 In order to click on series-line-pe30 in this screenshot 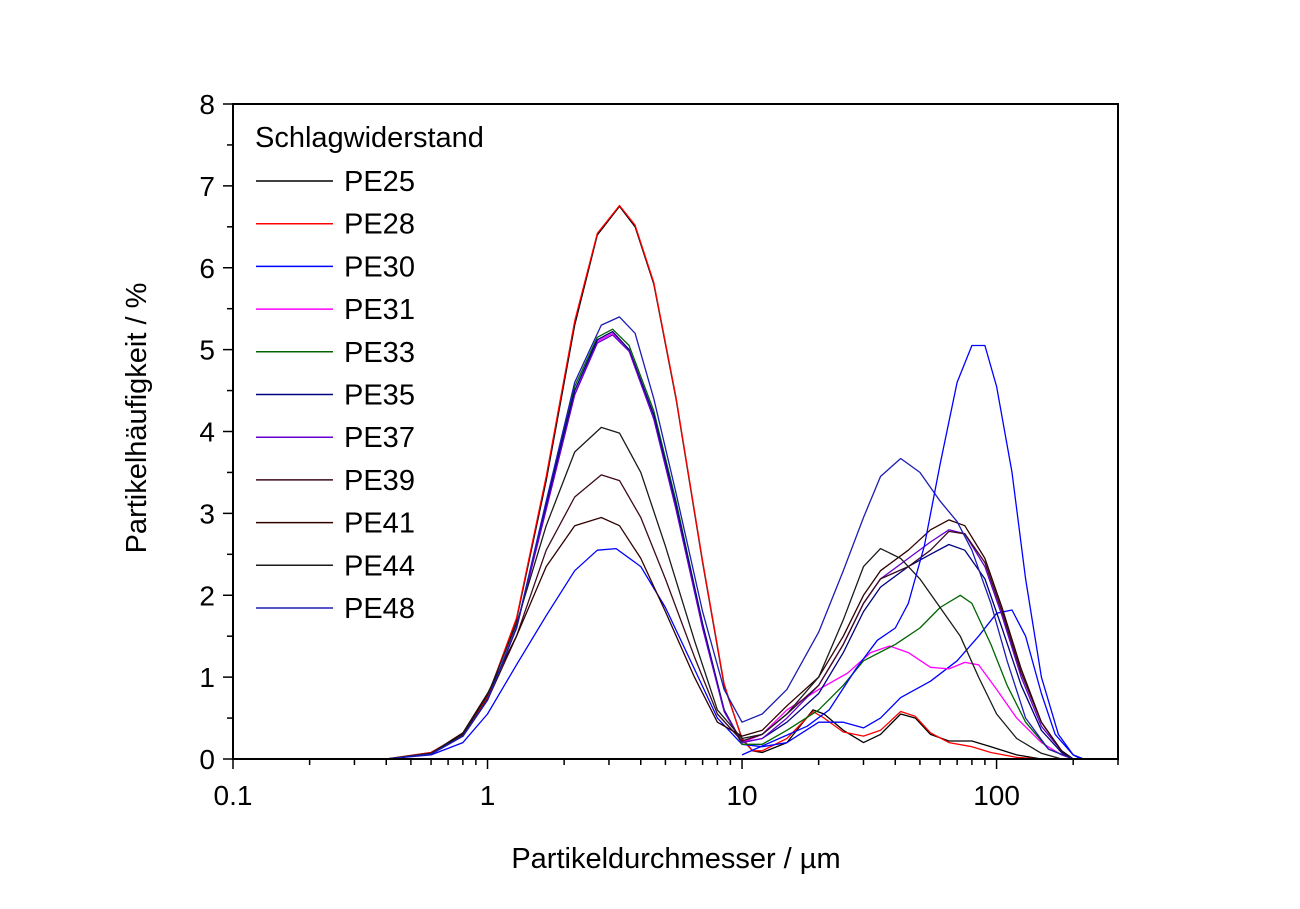, I will do `click(735, 653)`.